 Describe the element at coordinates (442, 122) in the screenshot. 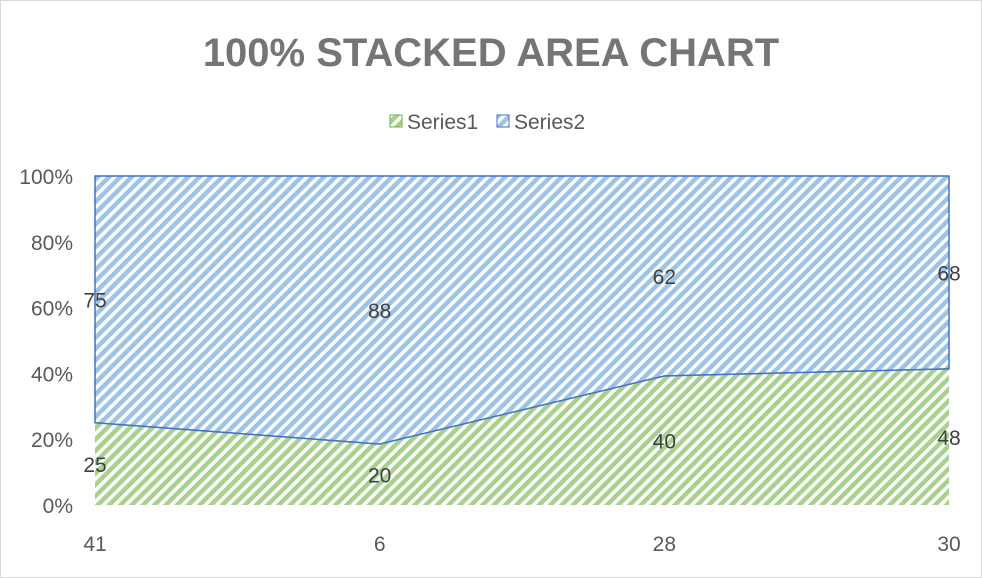

I see `legend-label-series1: Series1` at that location.